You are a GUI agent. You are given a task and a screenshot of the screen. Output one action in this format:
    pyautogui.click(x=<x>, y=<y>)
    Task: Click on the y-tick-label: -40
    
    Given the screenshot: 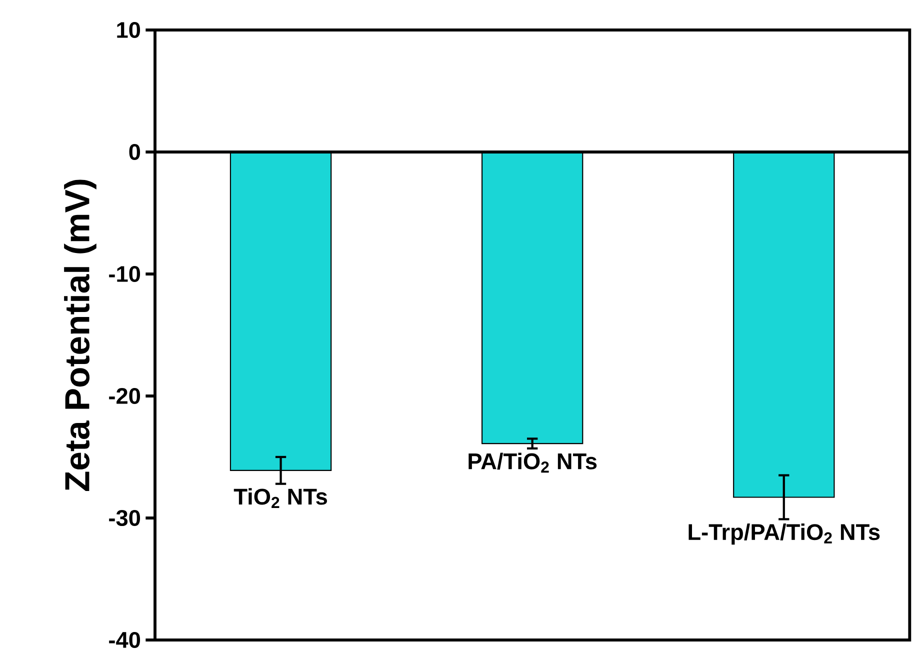 What is the action you would take?
    pyautogui.click(x=124, y=640)
    